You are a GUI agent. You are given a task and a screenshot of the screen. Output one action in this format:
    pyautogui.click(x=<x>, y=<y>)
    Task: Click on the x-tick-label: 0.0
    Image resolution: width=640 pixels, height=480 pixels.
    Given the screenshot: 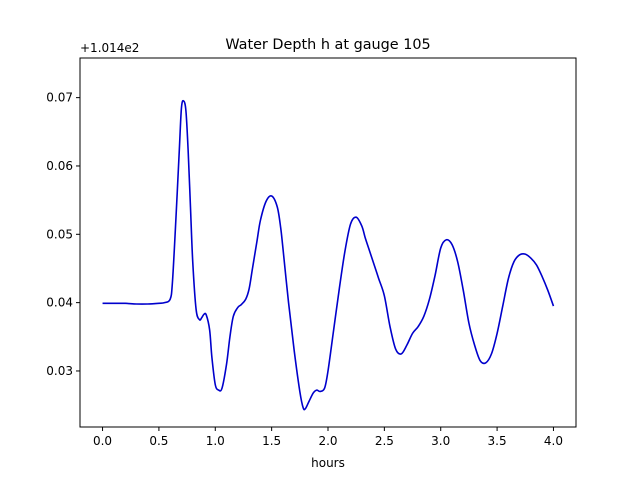 What is the action you would take?
    pyautogui.click(x=102, y=441)
    